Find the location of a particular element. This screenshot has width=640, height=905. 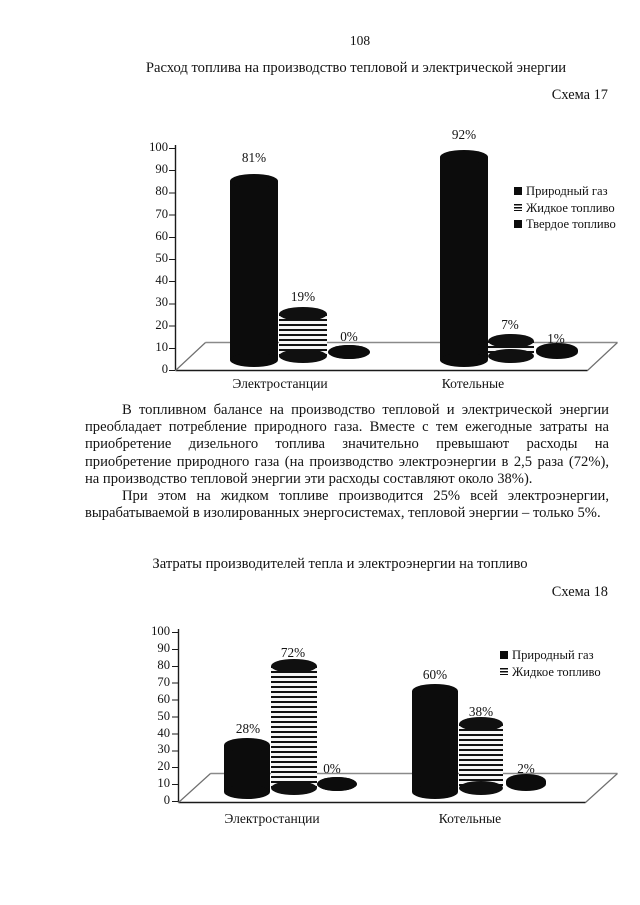

chart2-legend-item-liquid: Жидкое топливо is located at coordinates (557, 672).